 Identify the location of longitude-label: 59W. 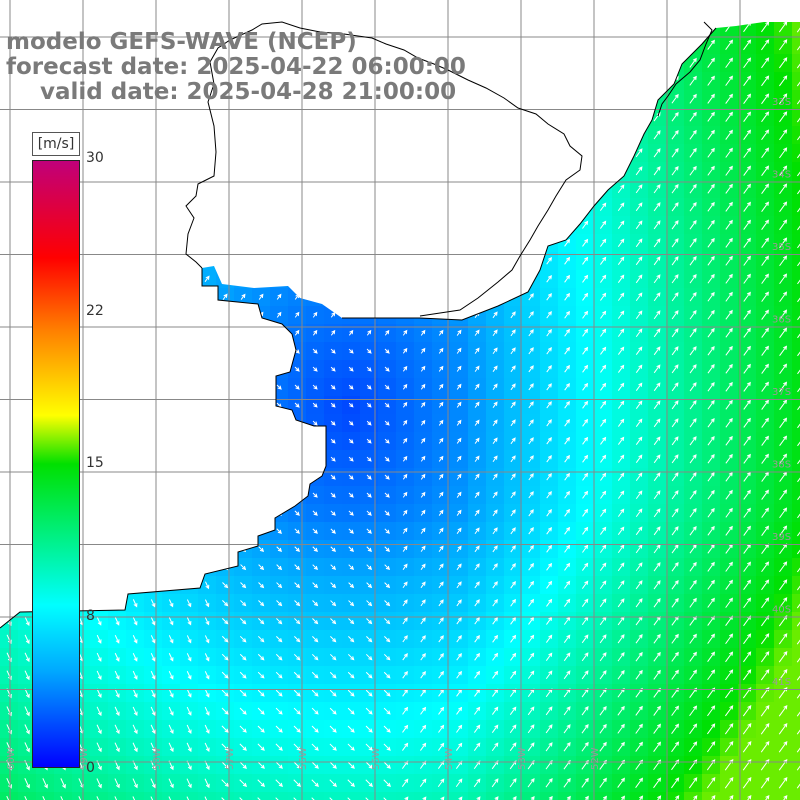
(84, 758).